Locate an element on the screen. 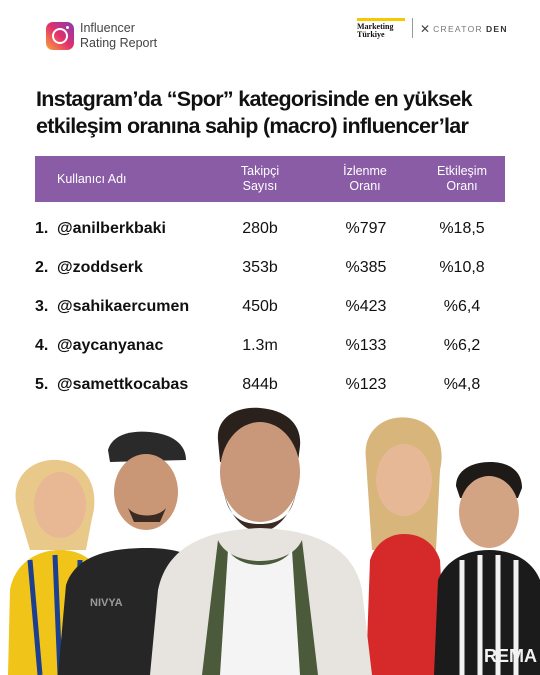 Image resolution: width=540 pixels, height=675 pixels. row-views: %423 is located at coordinates (366, 306).